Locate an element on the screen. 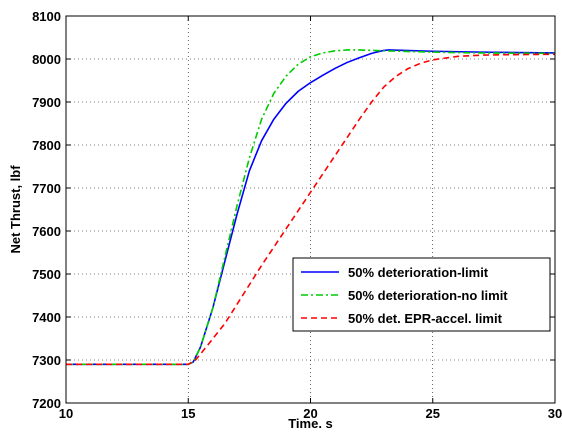 The height and width of the screenshot is (432, 562). y-tick-label: 8100 is located at coordinates (46, 16).